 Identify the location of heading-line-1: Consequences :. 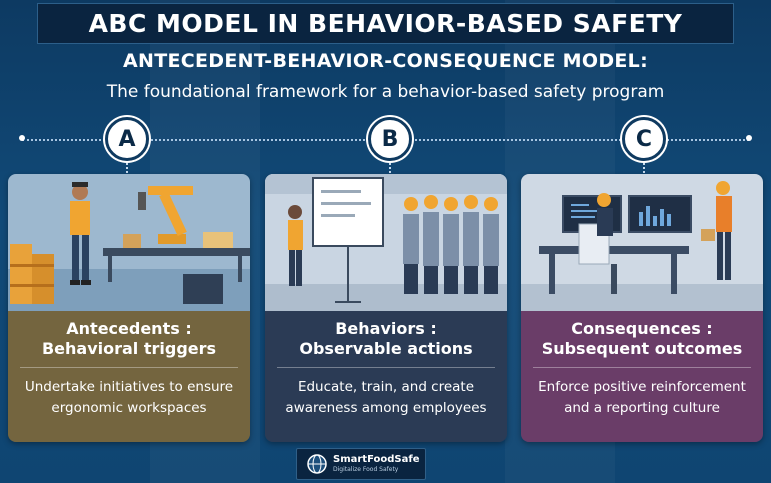
(642, 328).